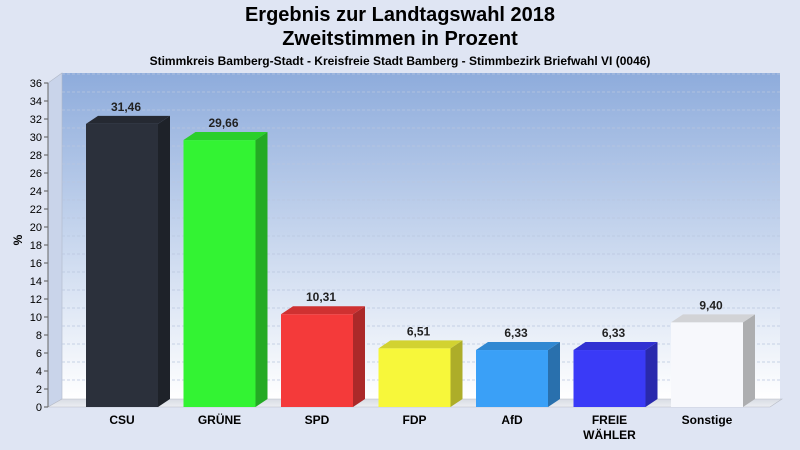  Describe the element at coordinates (419, 331) in the screenshot. I see `data-label: 6,51` at that location.